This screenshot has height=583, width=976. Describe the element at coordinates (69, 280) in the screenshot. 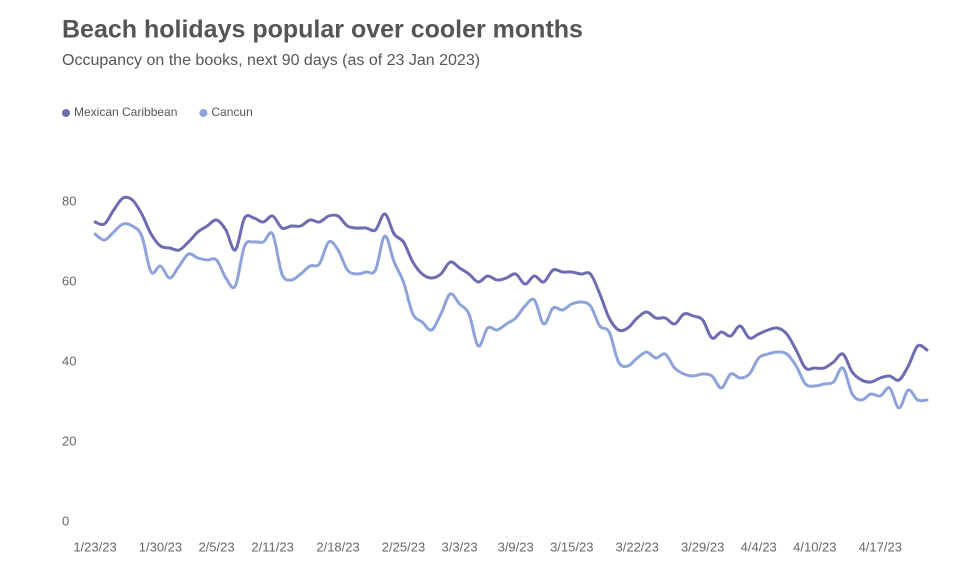

I see `y-tick-label: 60` at that location.